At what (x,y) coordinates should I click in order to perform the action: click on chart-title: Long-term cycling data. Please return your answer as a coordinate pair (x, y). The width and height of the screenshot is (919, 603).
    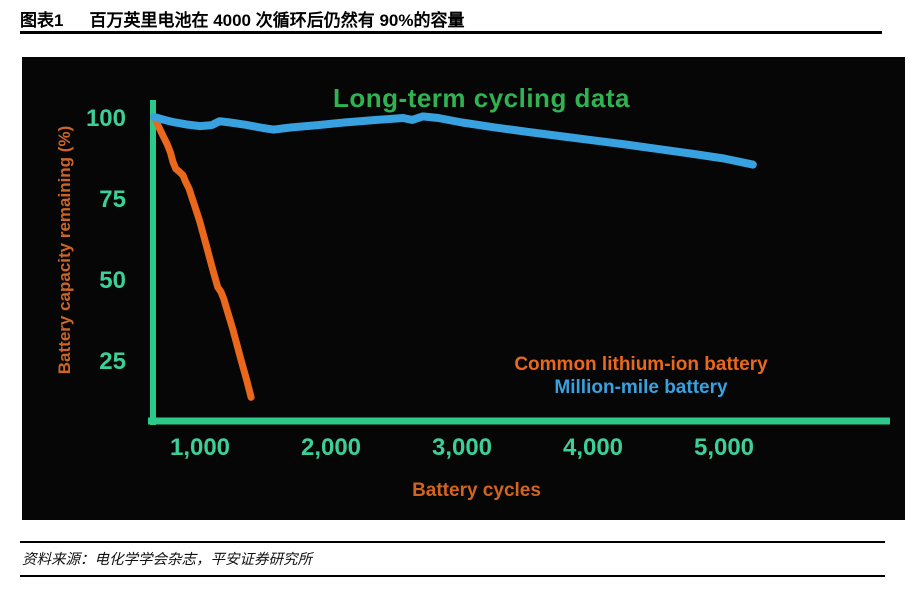
    Looking at the image, I should click on (481, 98).